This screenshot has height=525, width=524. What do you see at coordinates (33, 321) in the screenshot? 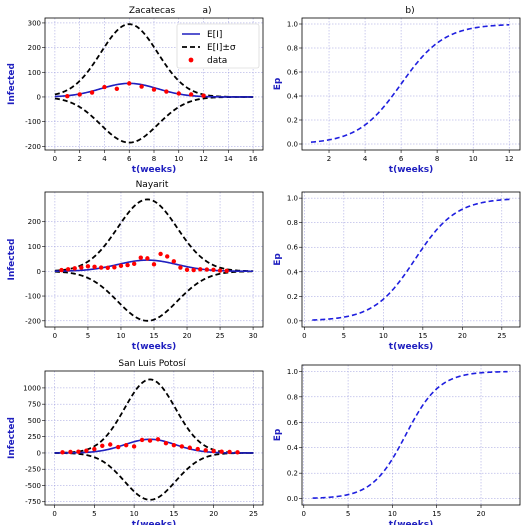
I see `y-tick-label: -200` at bounding box center [33, 321].